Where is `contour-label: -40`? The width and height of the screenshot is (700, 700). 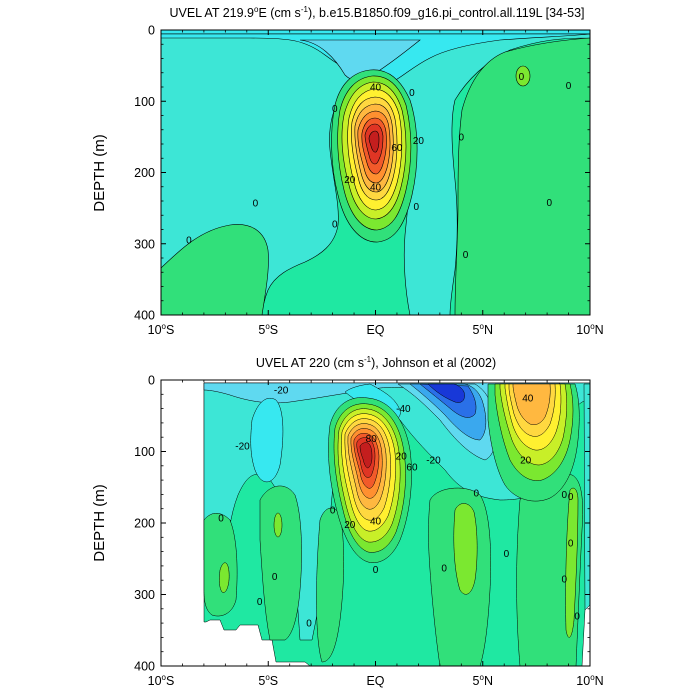
contour-label: -40 is located at coordinates (403, 409).